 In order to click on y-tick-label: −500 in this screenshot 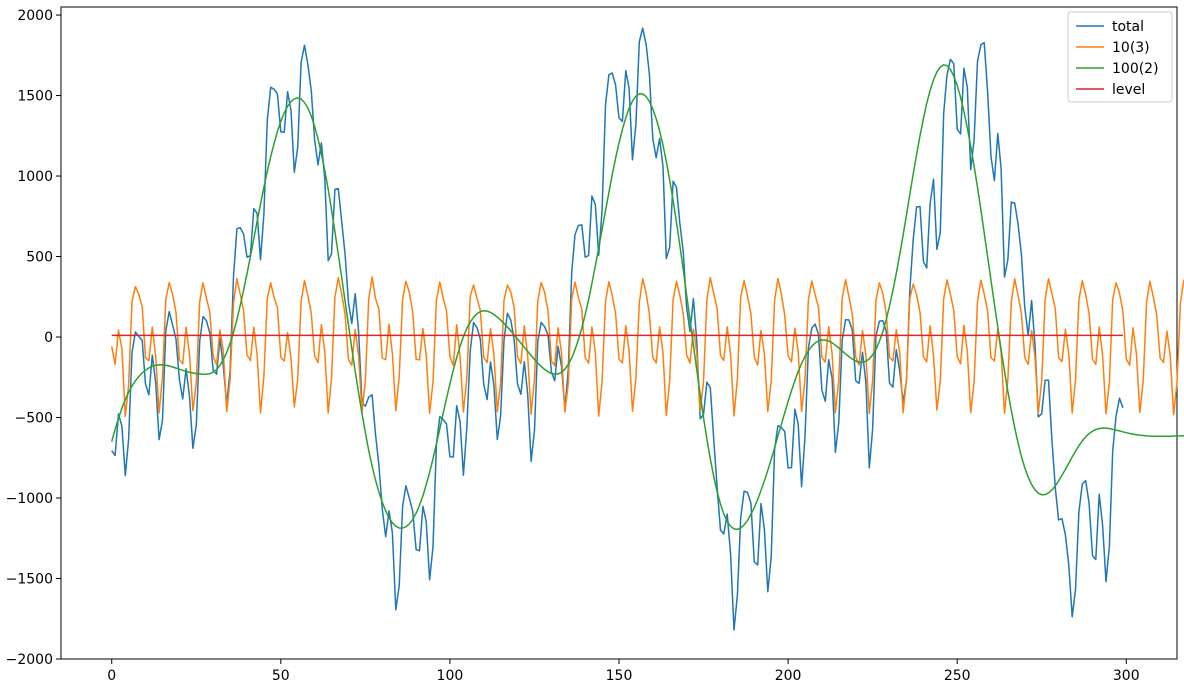, I will do `click(34, 419)`.